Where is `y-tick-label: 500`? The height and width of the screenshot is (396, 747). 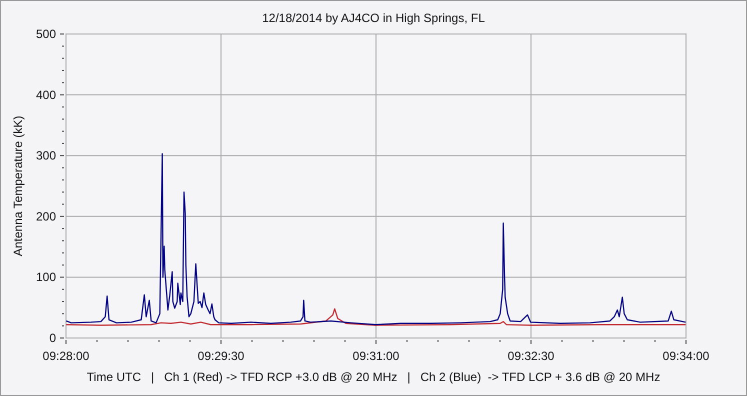 y-tick-label: 500 is located at coordinates (46, 34).